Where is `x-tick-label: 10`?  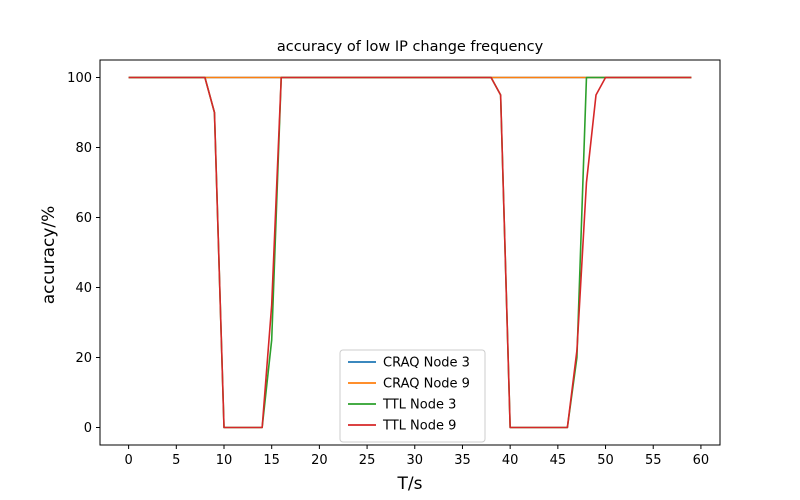 x-tick-label: 10 is located at coordinates (224, 460).